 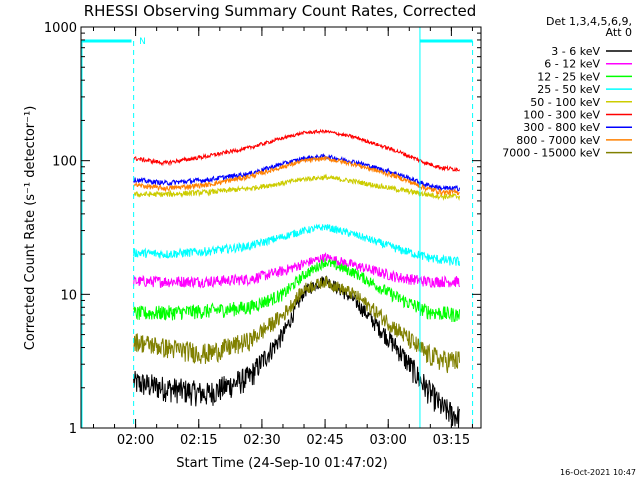 I want to click on legend-entry-label: 100 - 300 keV, so click(x=561, y=115).